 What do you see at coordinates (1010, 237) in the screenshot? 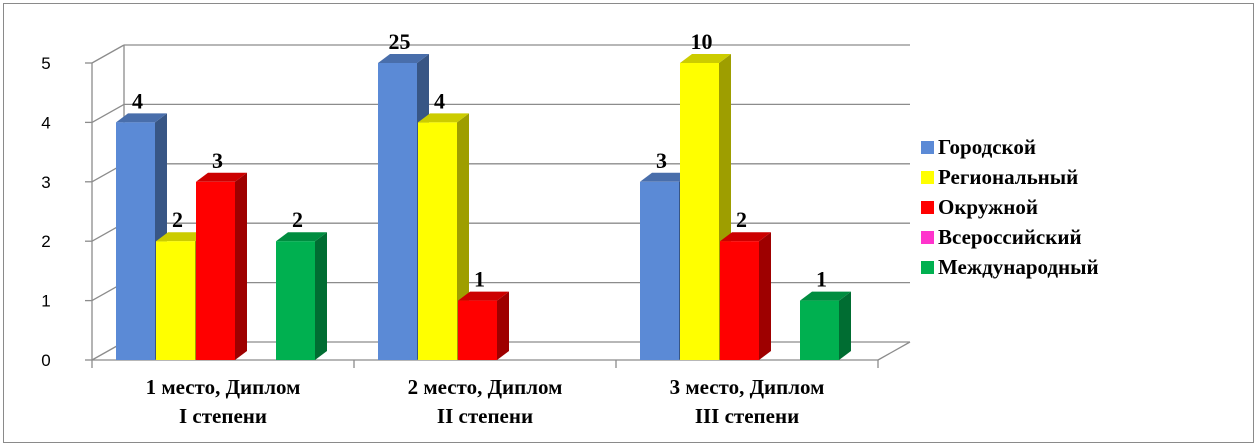
I see `legend-label: Всероссийский` at bounding box center [1010, 237].